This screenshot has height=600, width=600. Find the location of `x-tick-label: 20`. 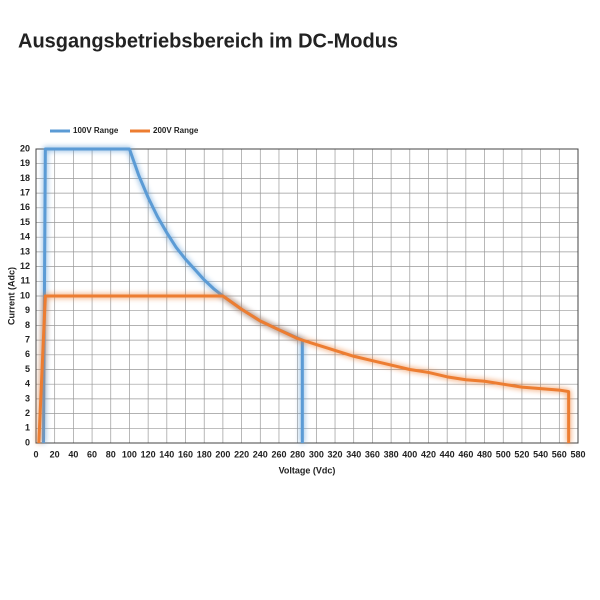

x-tick-label: 20 is located at coordinates (55, 454).